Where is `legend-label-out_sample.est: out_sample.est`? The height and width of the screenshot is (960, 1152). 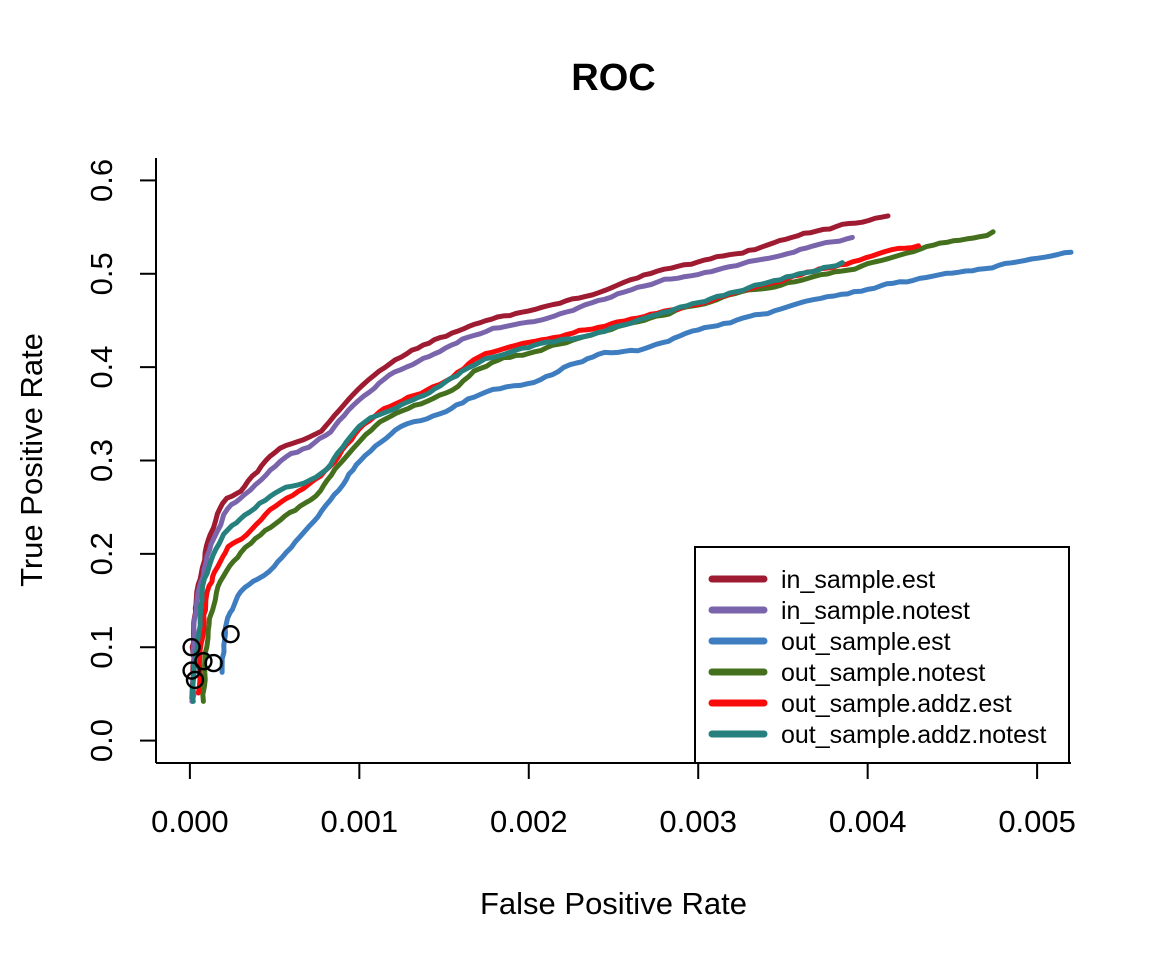
legend-label-out_sample.est: out_sample.est is located at coordinates (866, 642).